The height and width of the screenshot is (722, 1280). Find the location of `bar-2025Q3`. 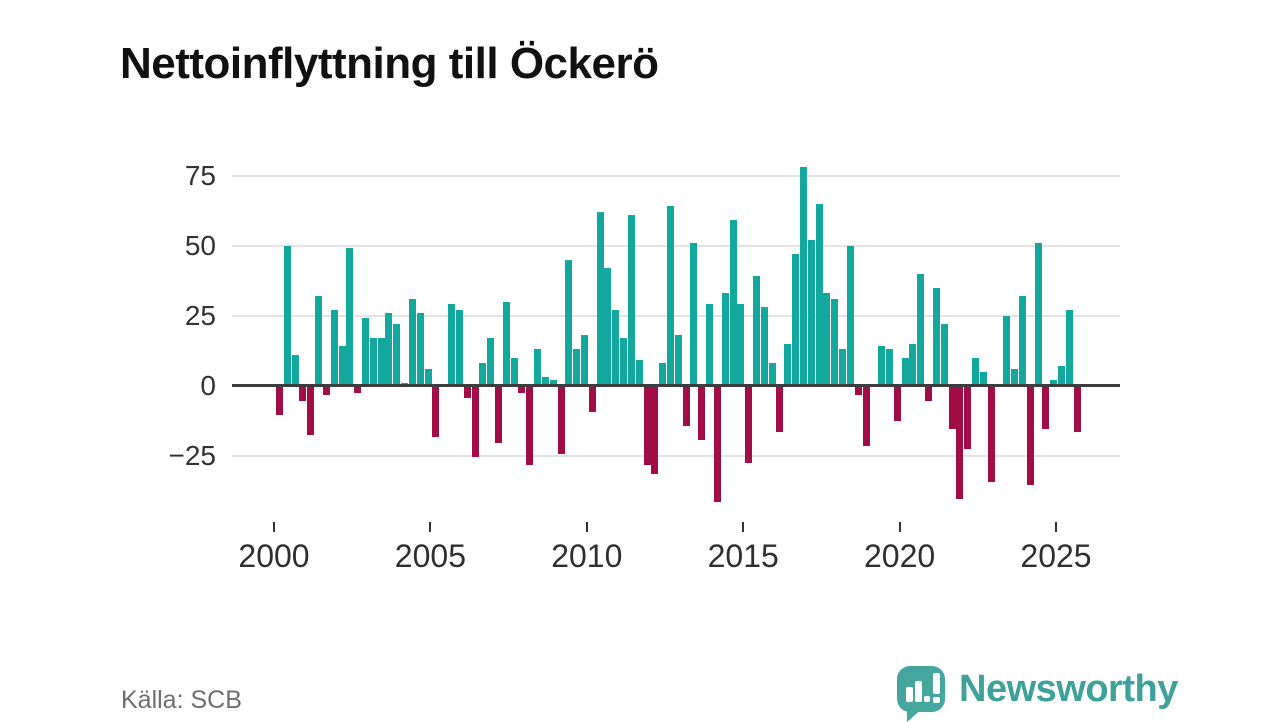

bar-2025Q3 is located at coordinates (1077, 409).